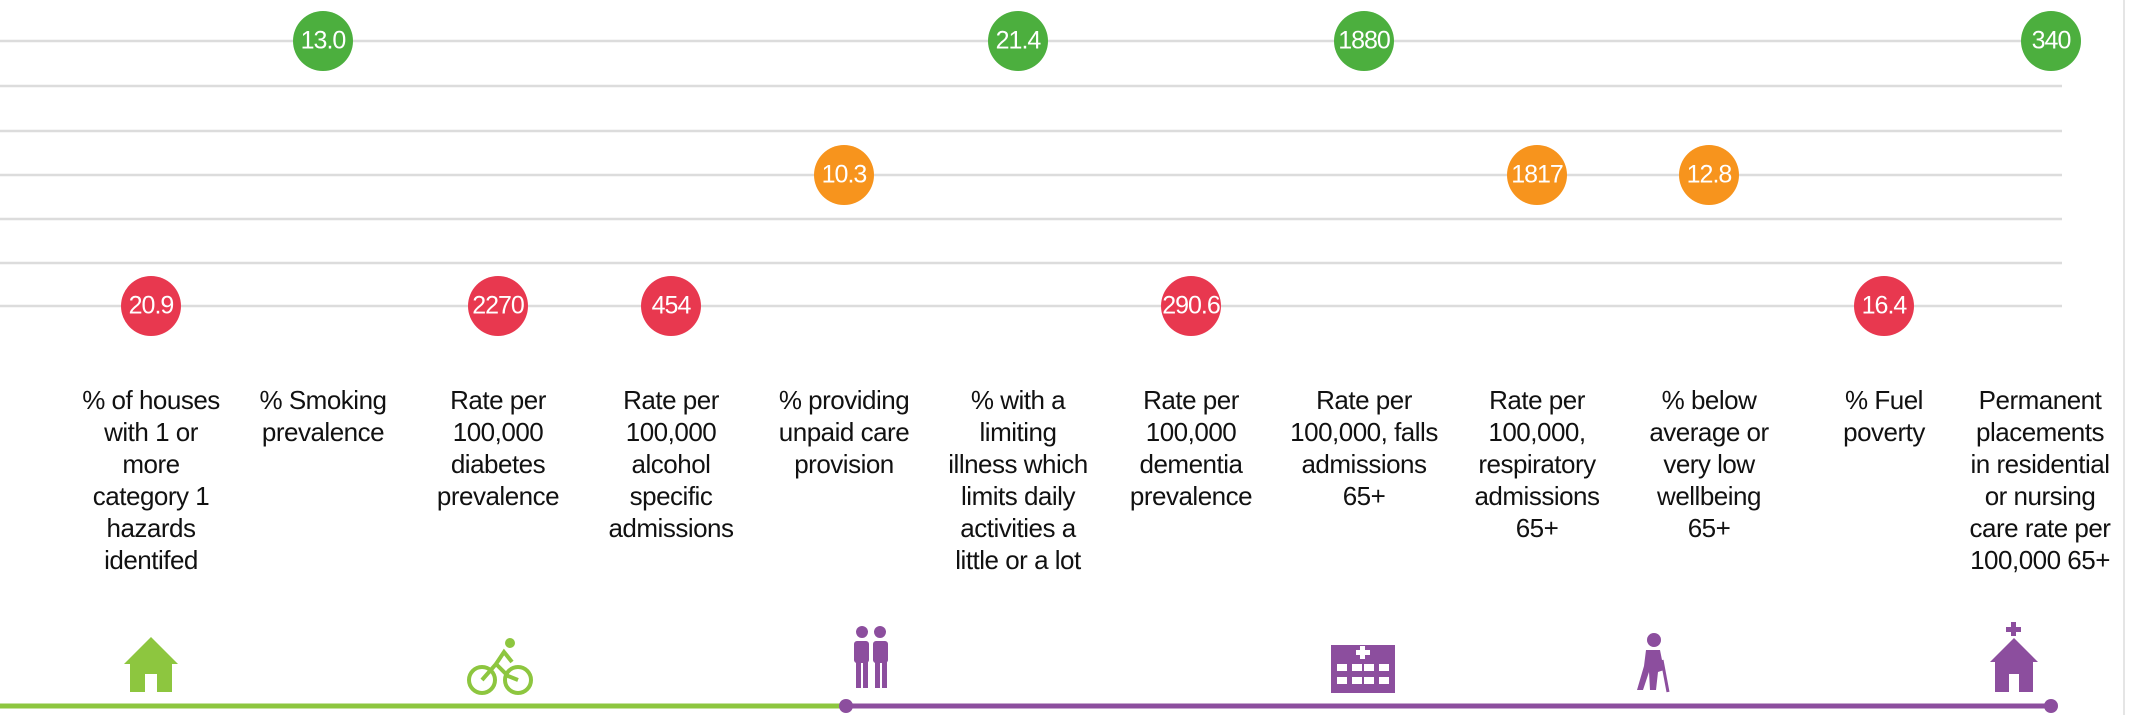 The image size is (2134, 715). What do you see at coordinates (1709, 432) in the screenshot?
I see `indicator-label: average or` at bounding box center [1709, 432].